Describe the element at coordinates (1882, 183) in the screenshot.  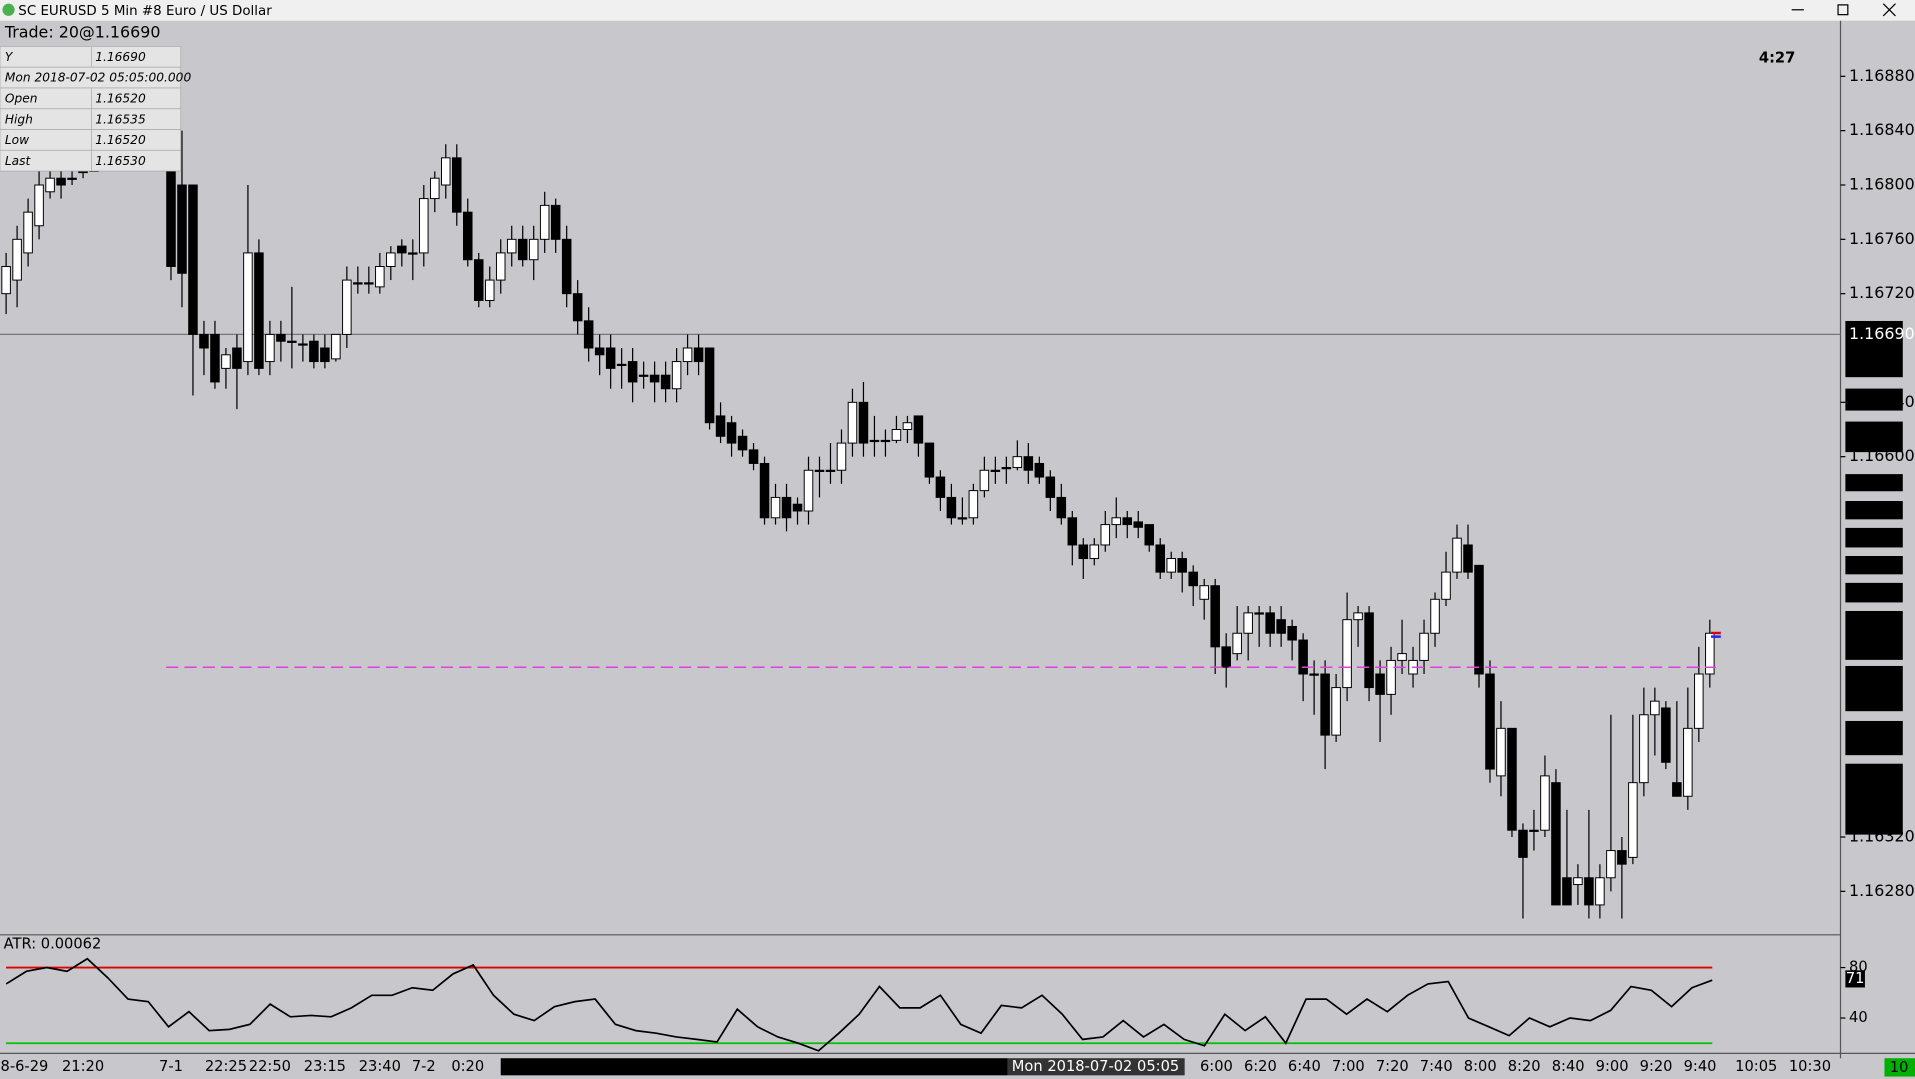
I see `y-tick-label: 1.16800` at that location.